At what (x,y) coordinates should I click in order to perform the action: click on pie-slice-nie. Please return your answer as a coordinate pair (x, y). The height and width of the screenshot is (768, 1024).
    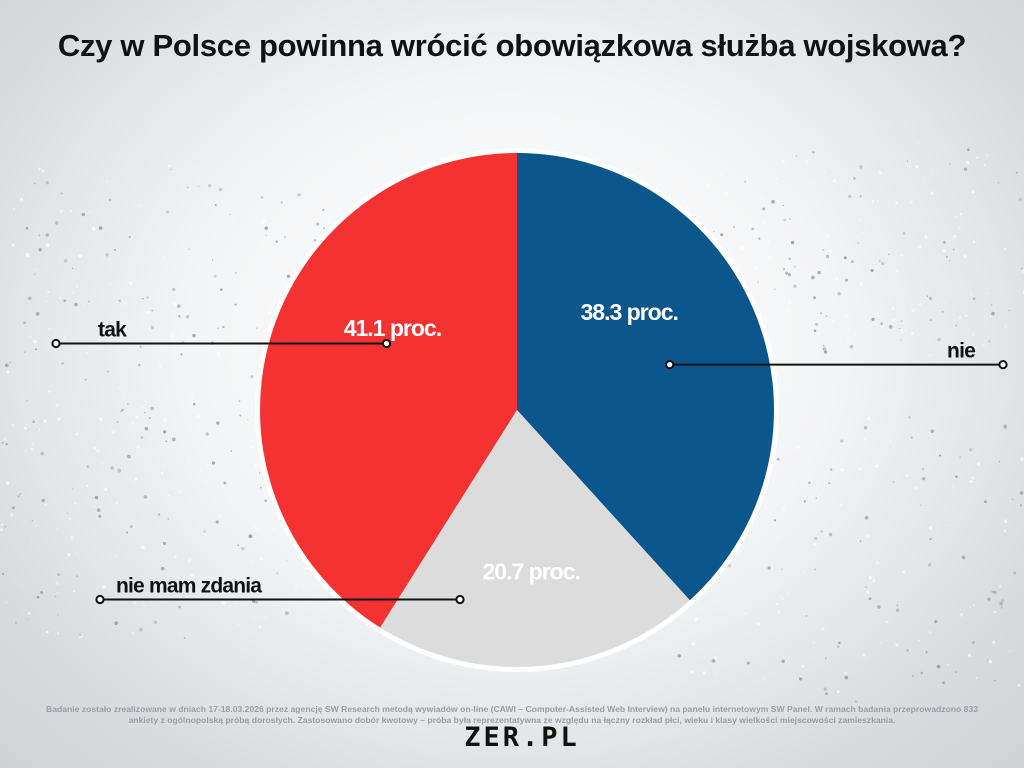
    Looking at the image, I should click on (645, 377).